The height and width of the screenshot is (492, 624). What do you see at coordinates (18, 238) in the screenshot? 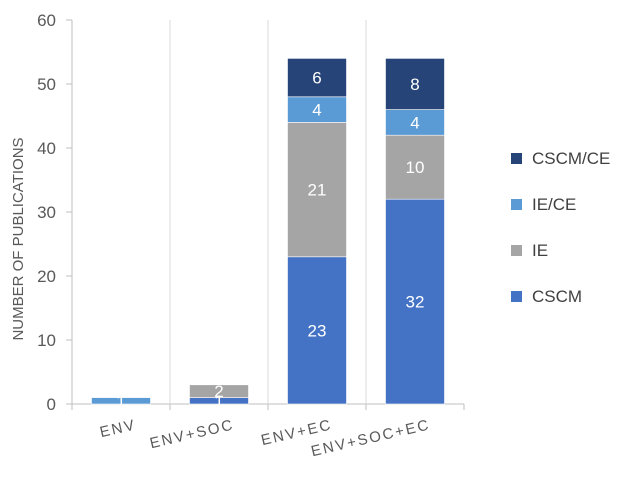
I see `y-axis-title: NUMBER OF PUBLICATIONS` at bounding box center [18, 238].